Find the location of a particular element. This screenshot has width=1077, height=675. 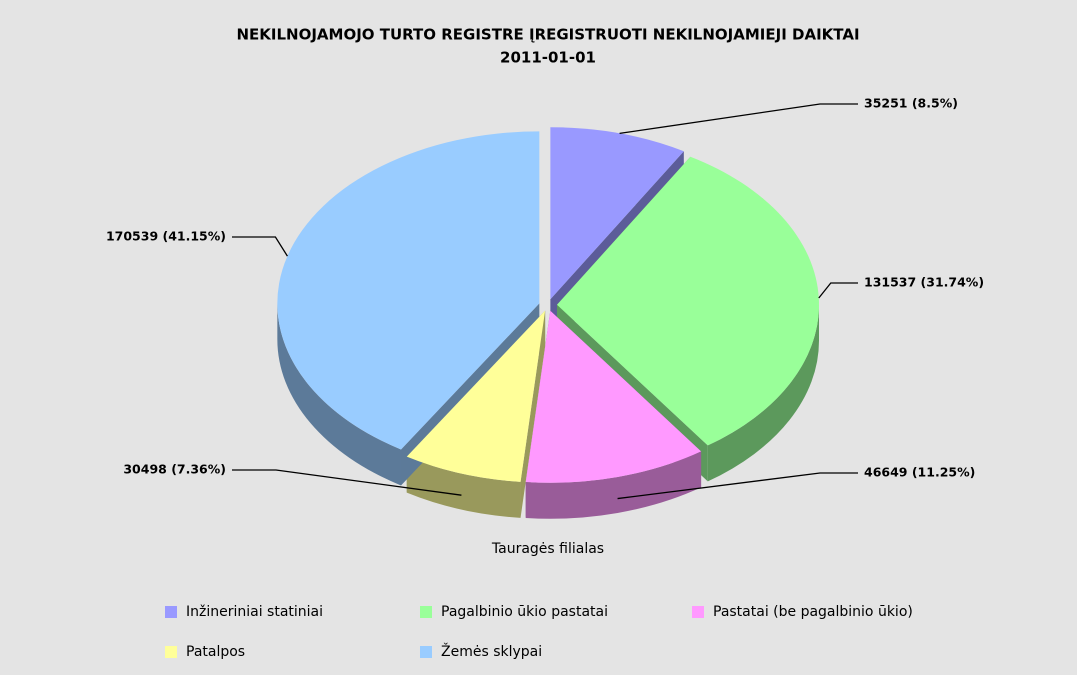

legend-label: Patalpos is located at coordinates (215, 652).